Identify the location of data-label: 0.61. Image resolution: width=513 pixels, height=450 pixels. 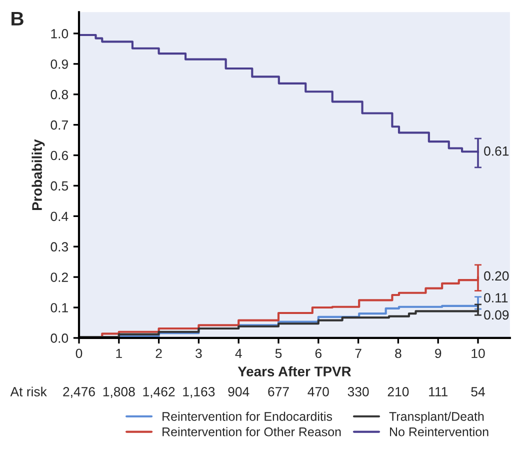
(496, 151).